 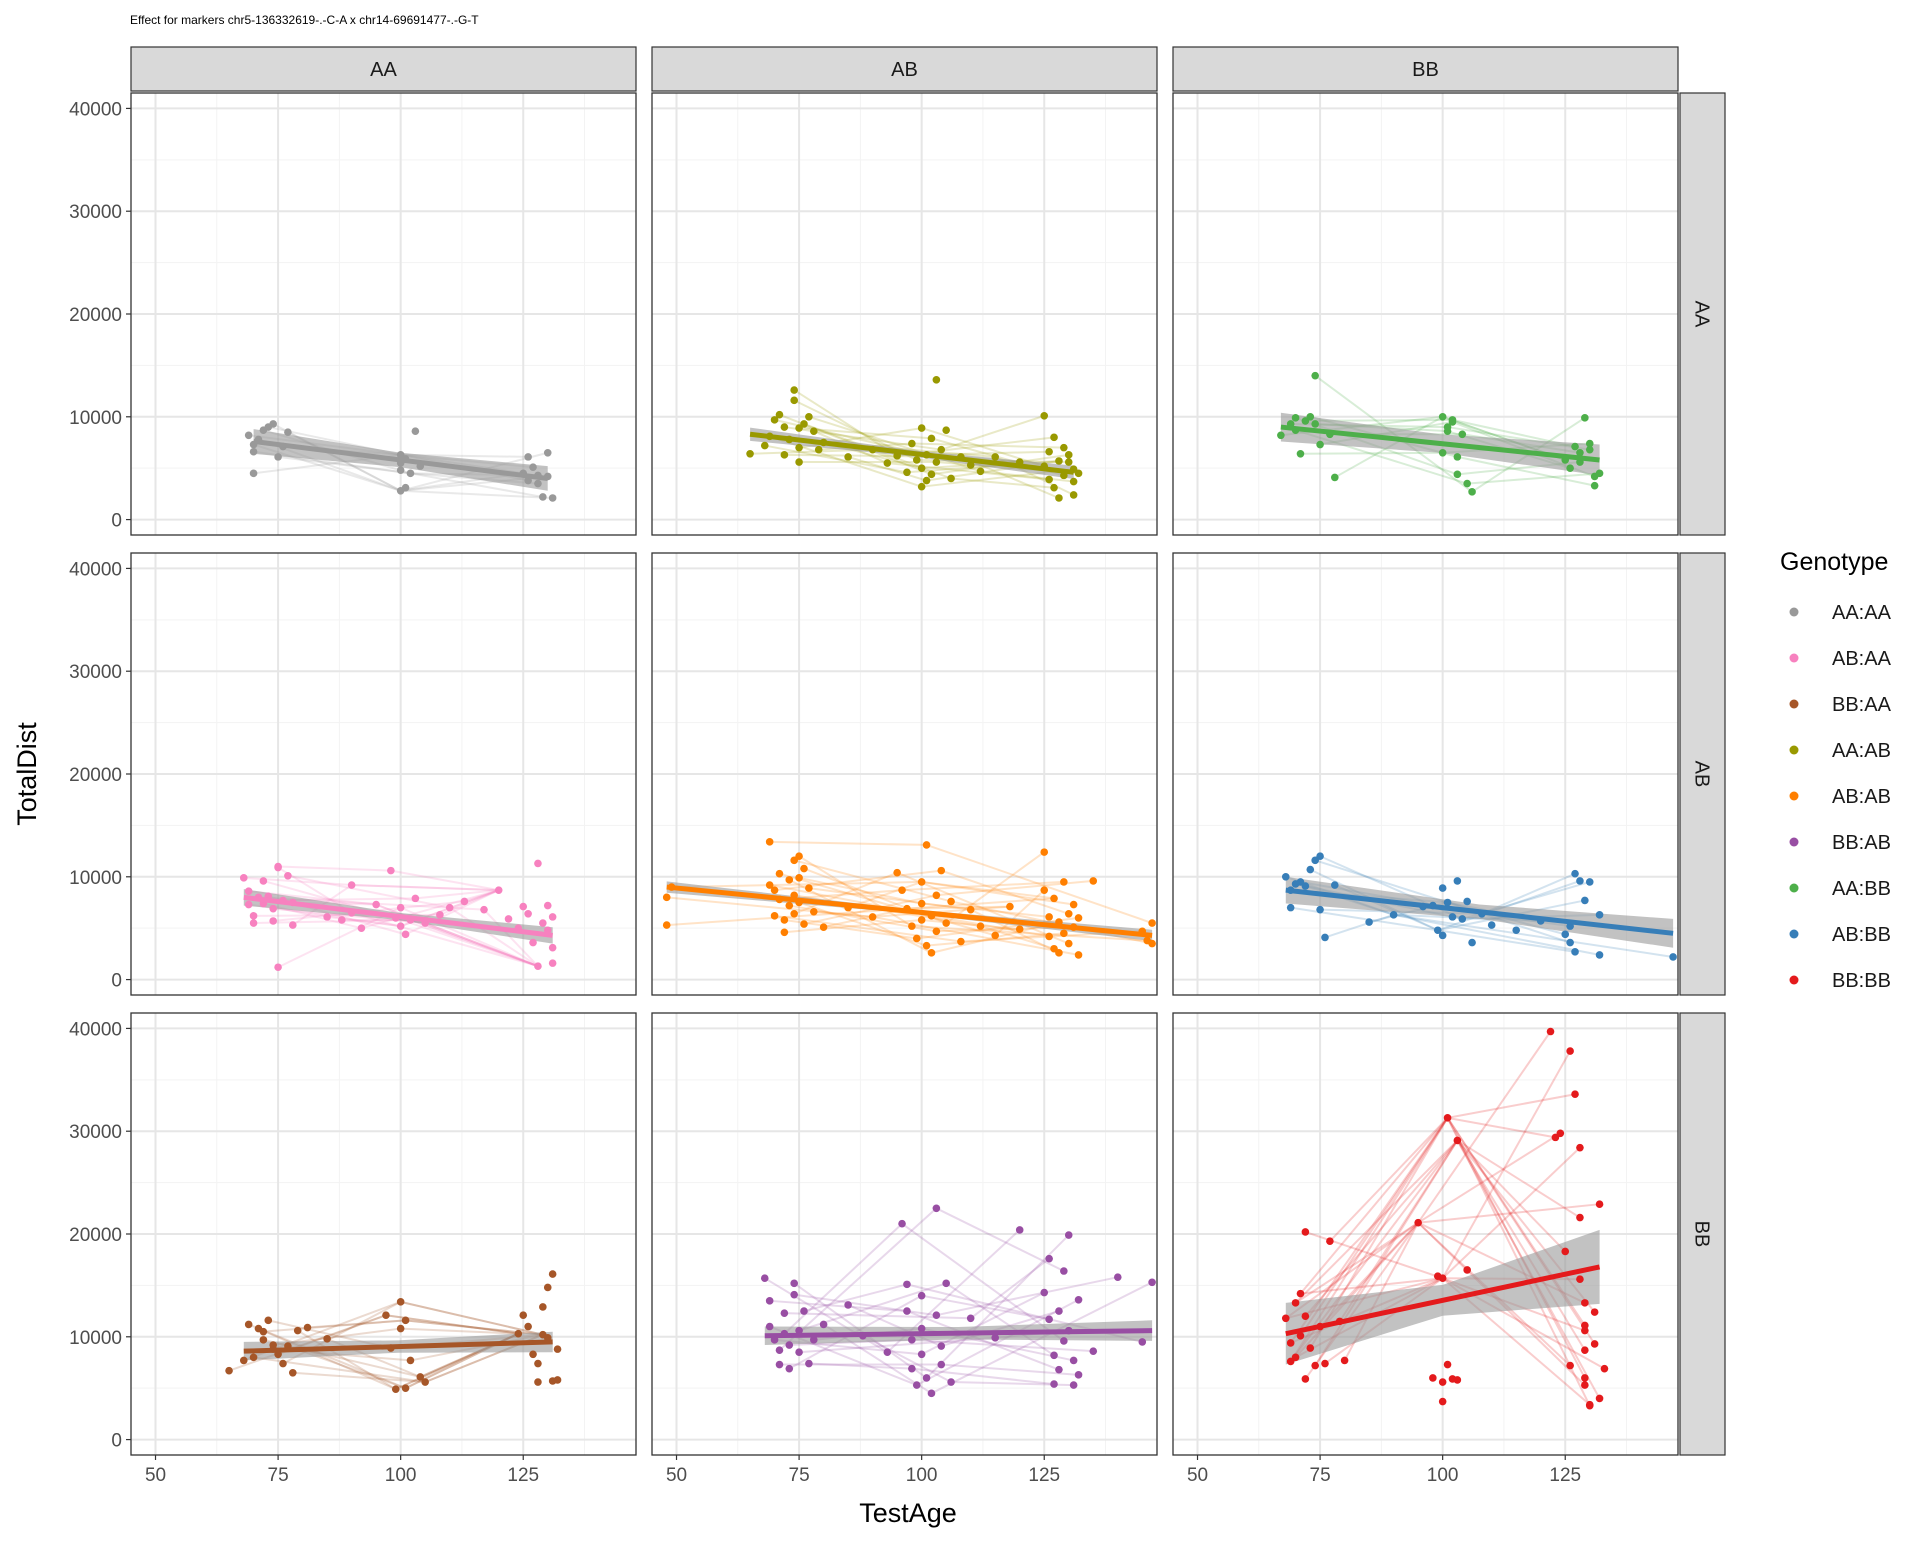 I want to click on legend-key, so click(x=1794, y=842).